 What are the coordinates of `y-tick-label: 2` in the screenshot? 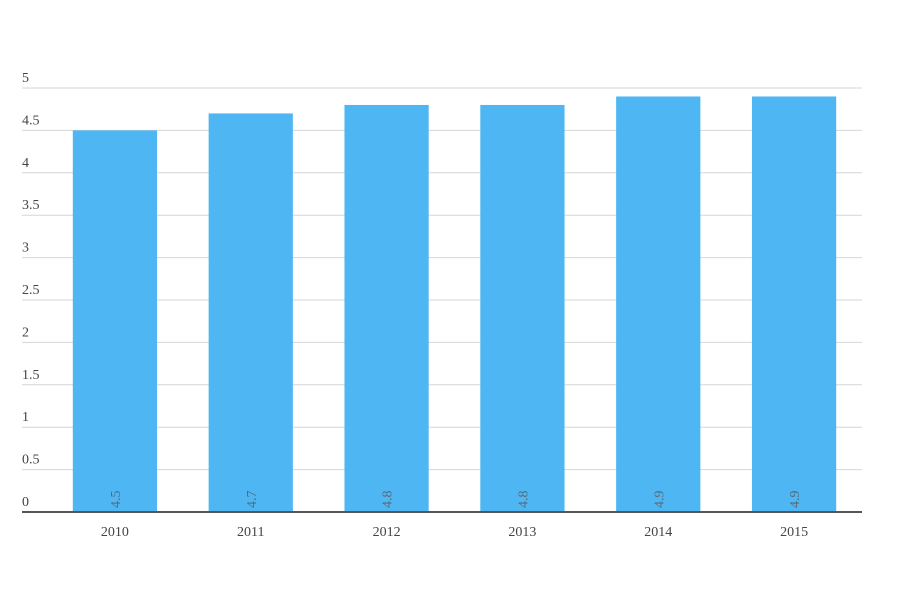 It's located at (25, 332).